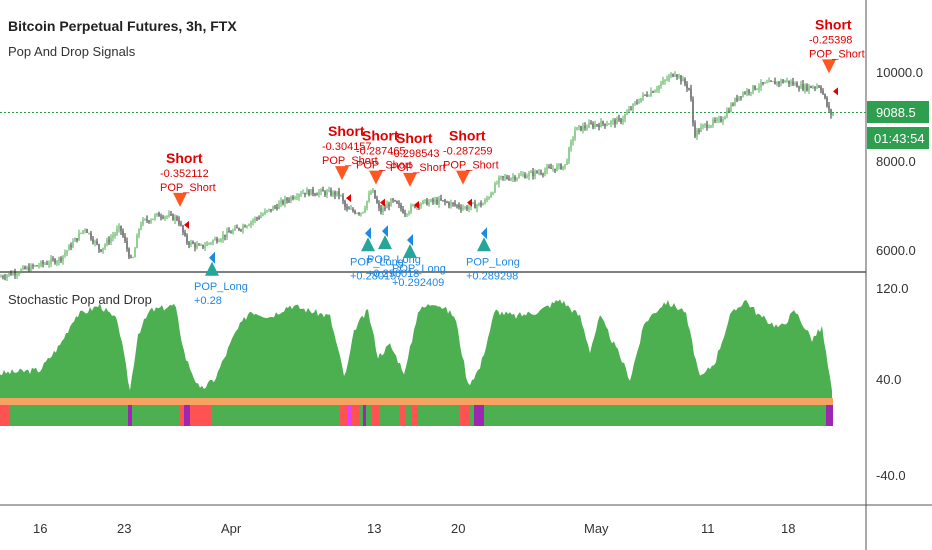 The image size is (932, 550). I want to click on short-signal-tag: POP_Short, so click(188, 188).